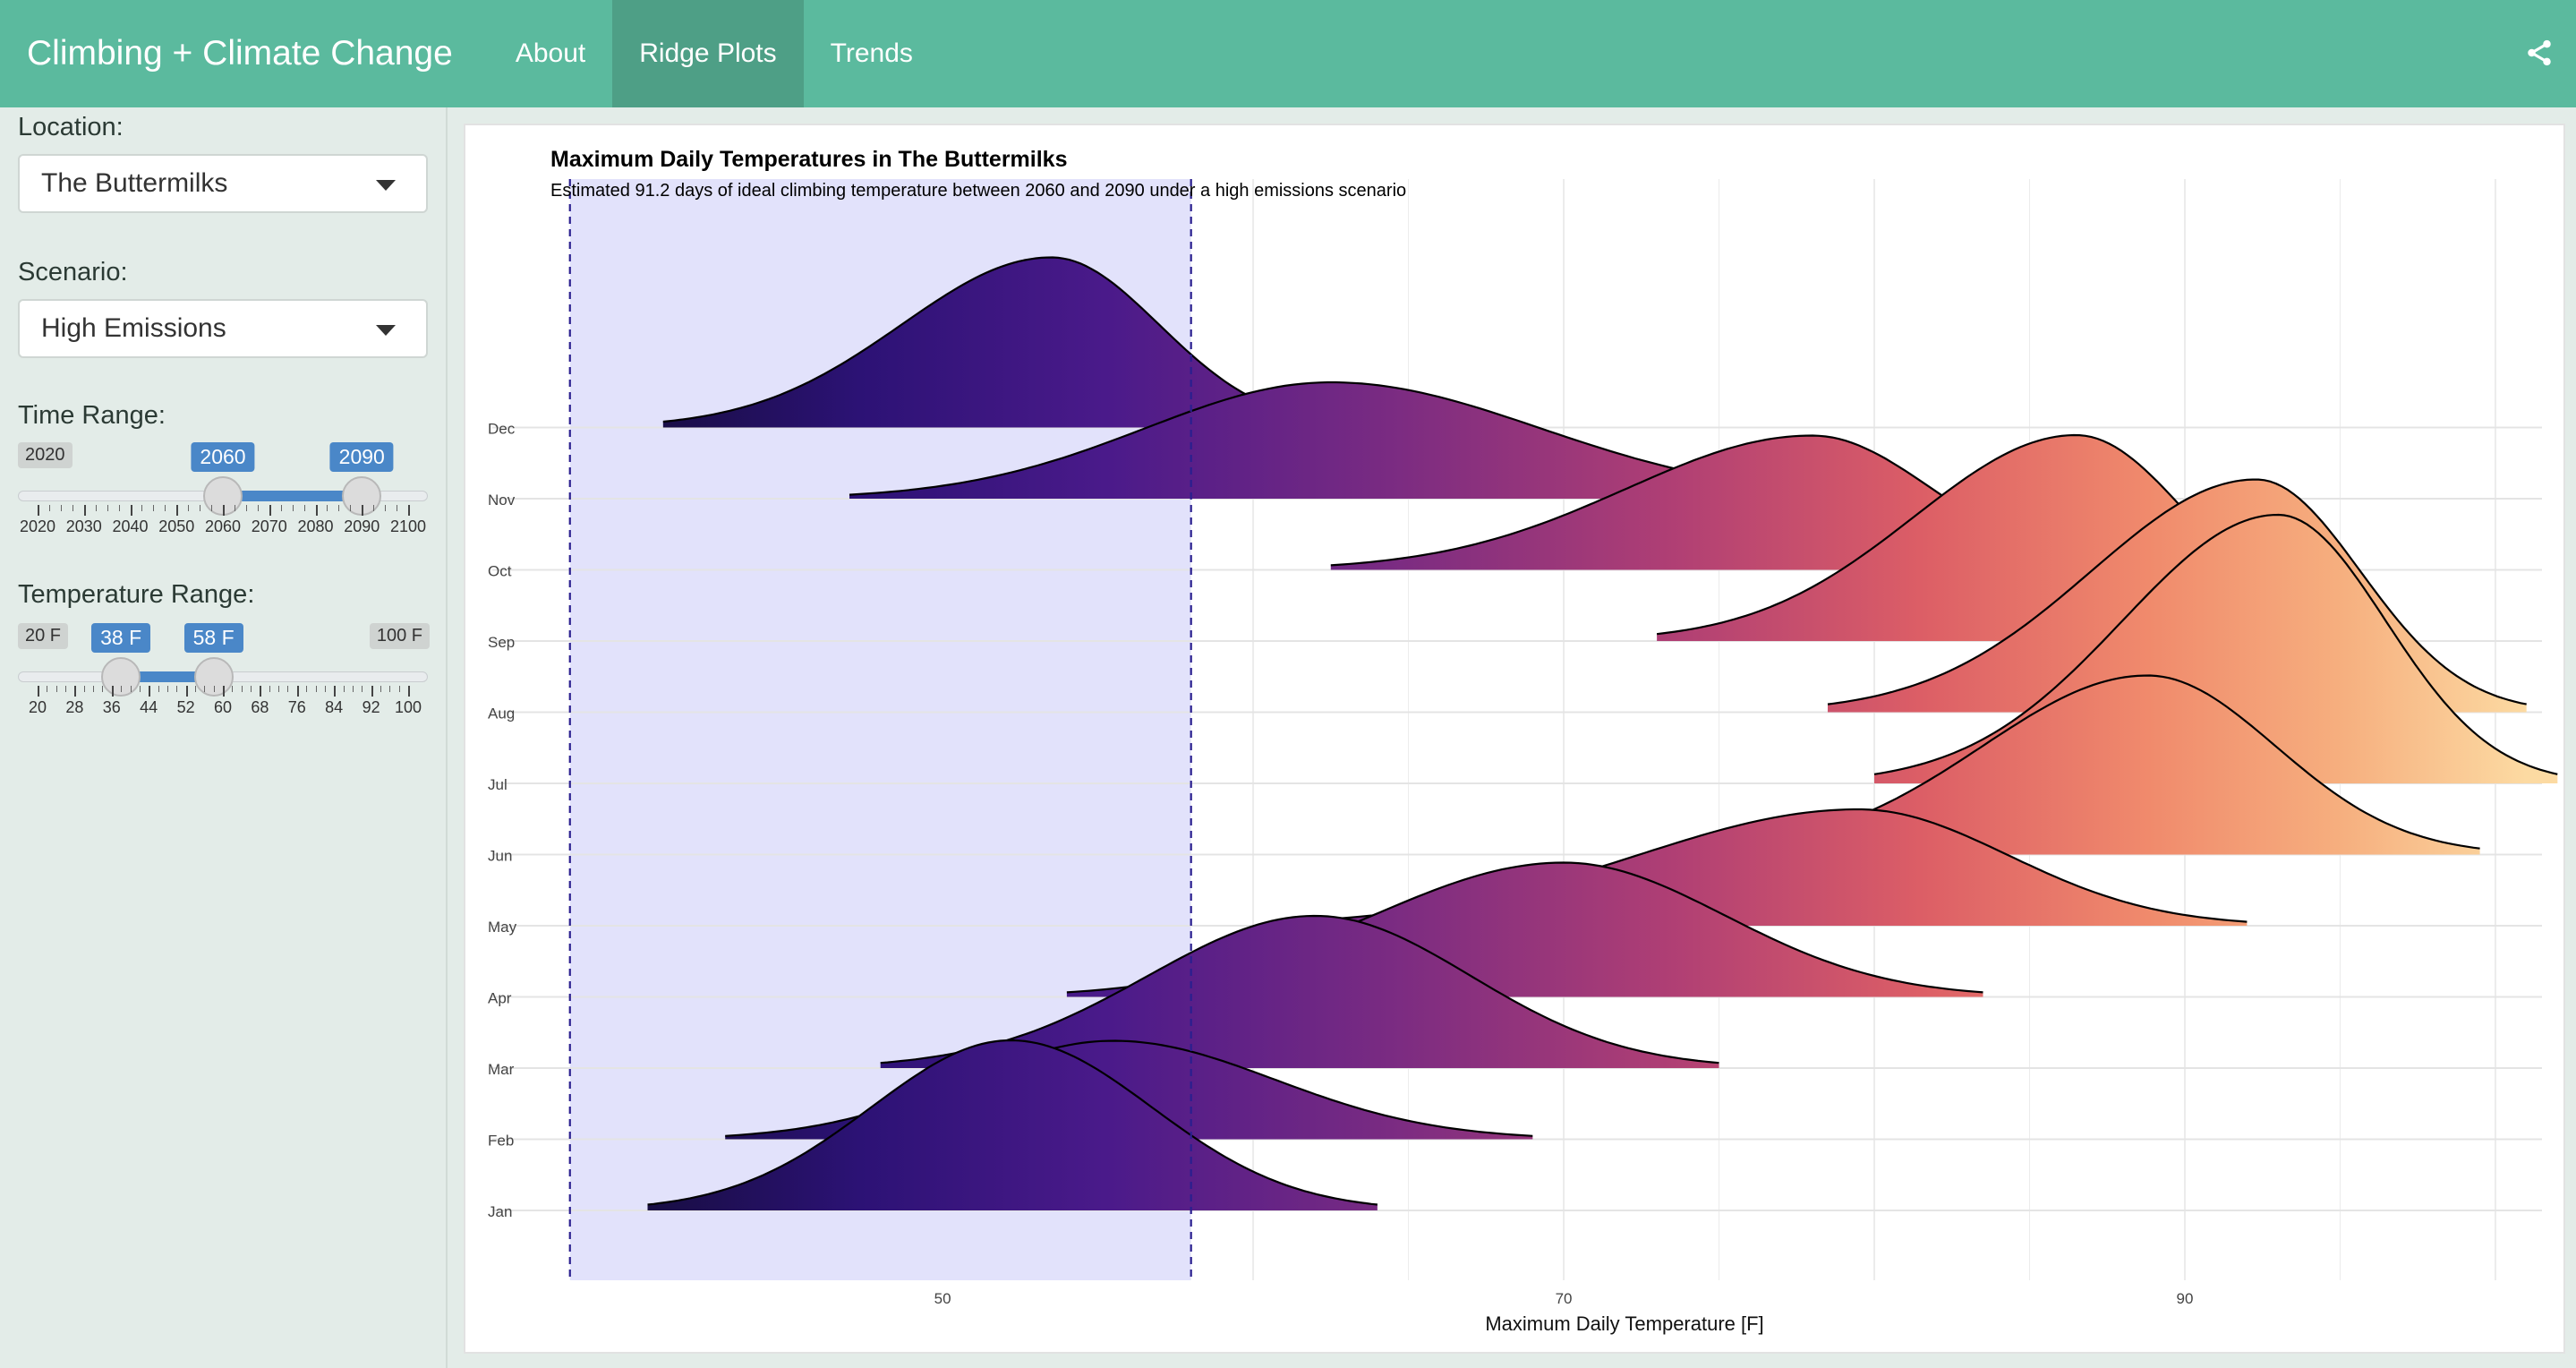  I want to click on slider-tick-label: 28, so click(74, 707).